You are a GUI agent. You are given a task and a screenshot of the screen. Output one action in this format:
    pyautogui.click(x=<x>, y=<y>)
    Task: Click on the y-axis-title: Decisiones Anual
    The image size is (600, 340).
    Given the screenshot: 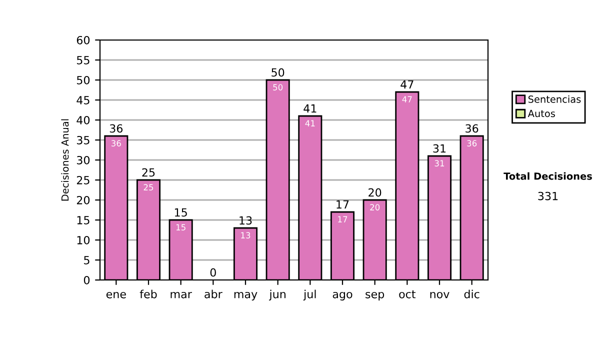 What is the action you would take?
    pyautogui.click(x=65, y=160)
    